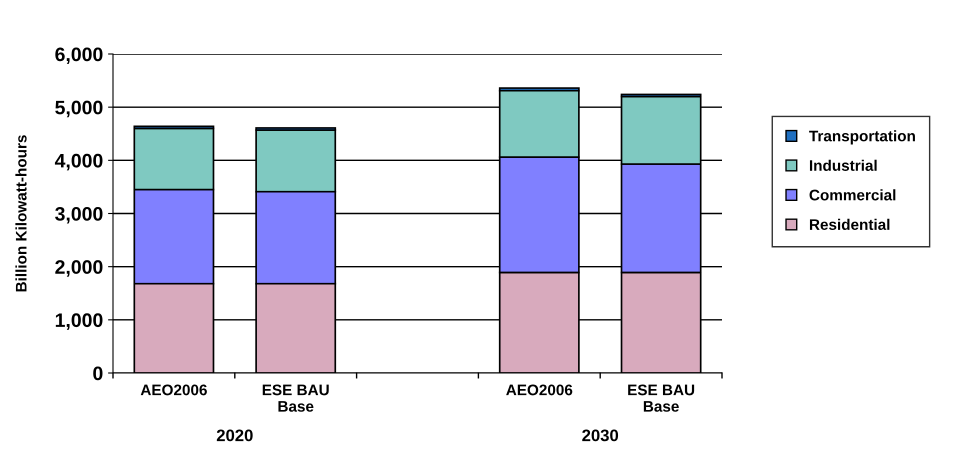 The image size is (973, 468). I want to click on y-tick-label: 3,000, so click(78, 215).